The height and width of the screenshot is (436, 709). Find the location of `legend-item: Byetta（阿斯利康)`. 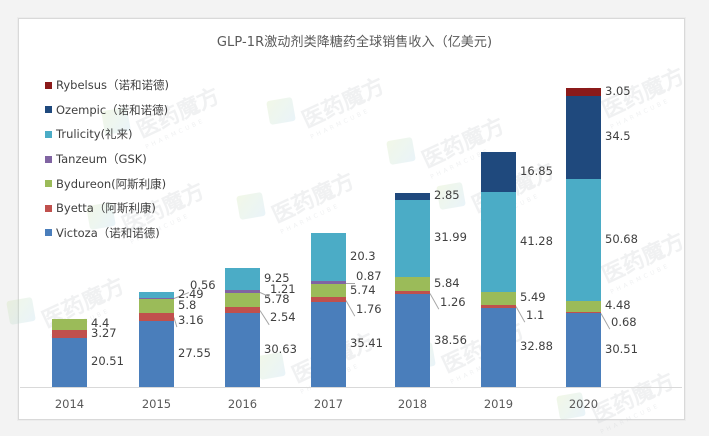

legend-item: Byetta（阿斯利康) is located at coordinates (107, 208).